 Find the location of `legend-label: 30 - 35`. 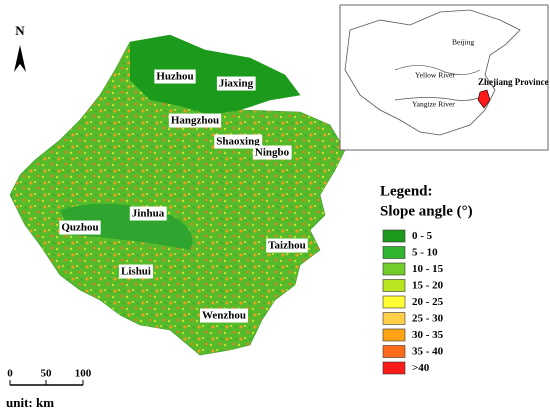

legend-label: 30 - 35 is located at coordinates (428, 335).